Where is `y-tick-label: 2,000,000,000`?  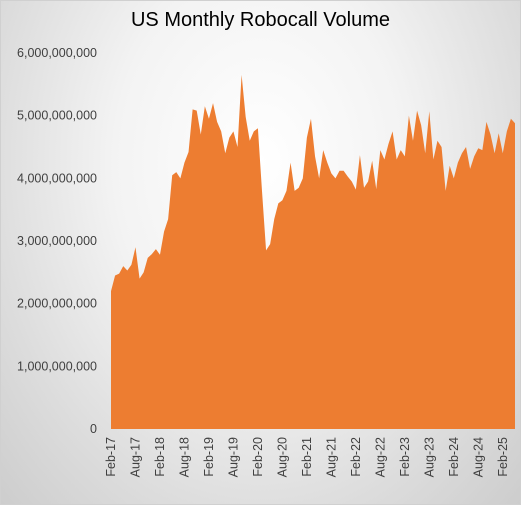 y-tick-label: 2,000,000,000 is located at coordinates (57, 304).